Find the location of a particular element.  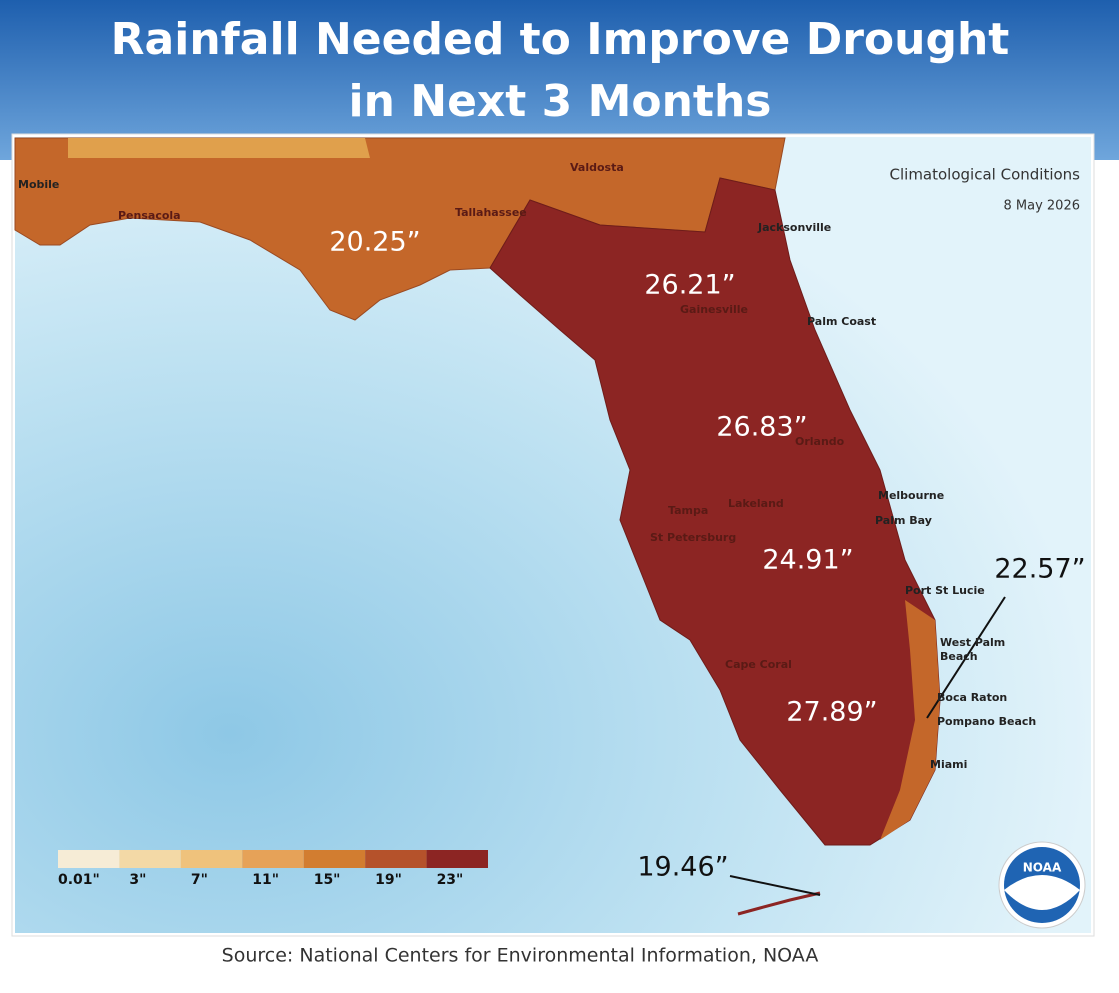

legend-label: 7" is located at coordinates (199, 880).